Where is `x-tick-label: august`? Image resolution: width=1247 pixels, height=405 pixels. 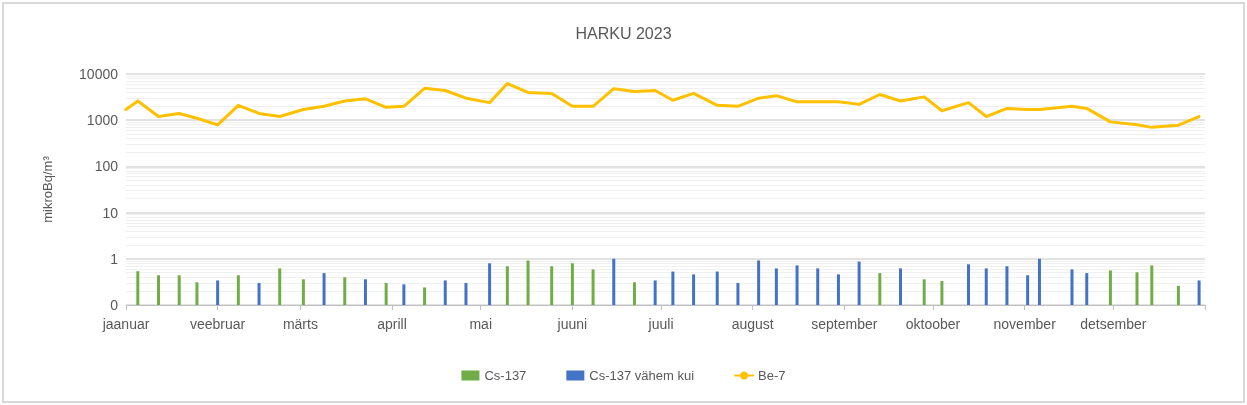
x-tick-label: august is located at coordinates (752, 324).